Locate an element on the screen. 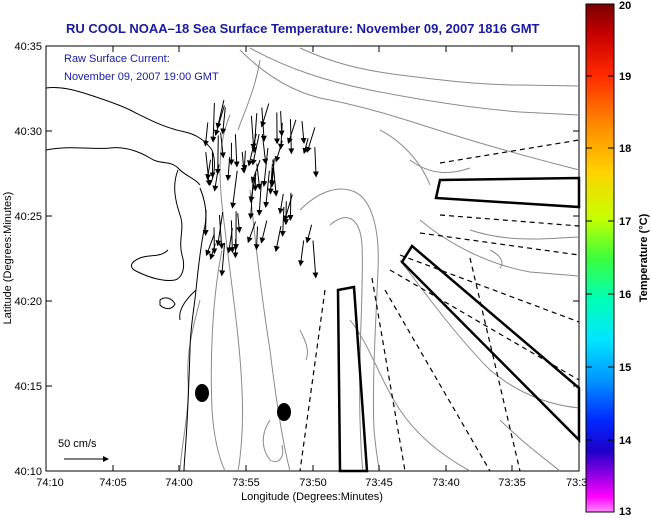  colorbar-tick: 16 is located at coordinates (625, 295).